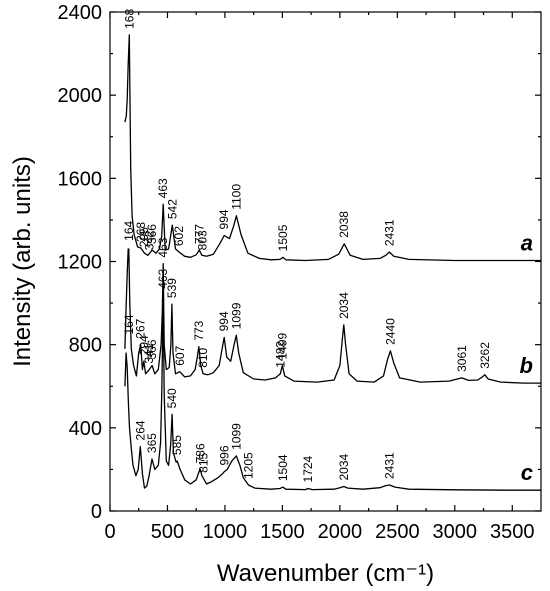 The height and width of the screenshot is (591, 550). Describe the element at coordinates (85, 346) in the screenshot. I see `y-tick-label: 800` at that location.